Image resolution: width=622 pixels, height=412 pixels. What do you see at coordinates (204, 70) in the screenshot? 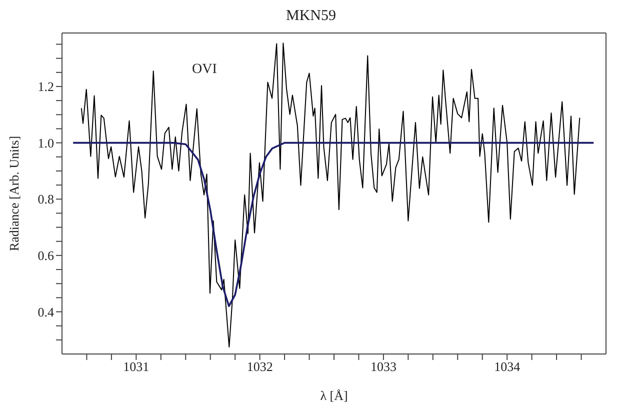
I see `annotation: OVI` at bounding box center [204, 70].